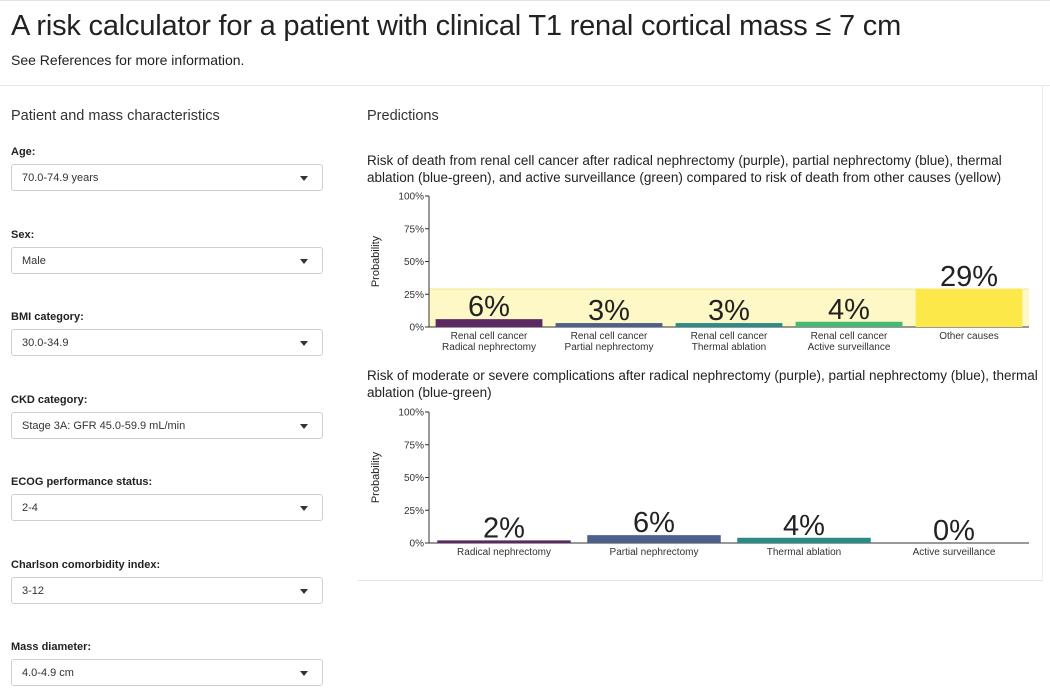  Describe the element at coordinates (82, 482) in the screenshot. I see `ecog-label: ECOG performance status:` at that location.